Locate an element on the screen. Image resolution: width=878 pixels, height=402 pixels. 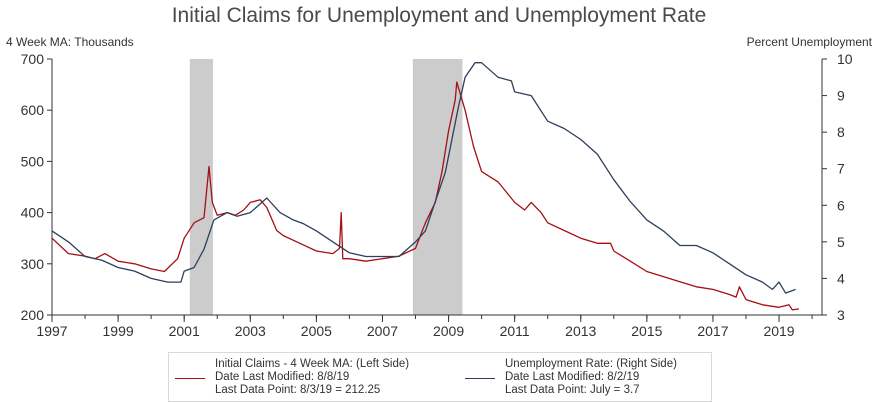
x-tick-label-2015: 2015 is located at coordinates (646, 331).